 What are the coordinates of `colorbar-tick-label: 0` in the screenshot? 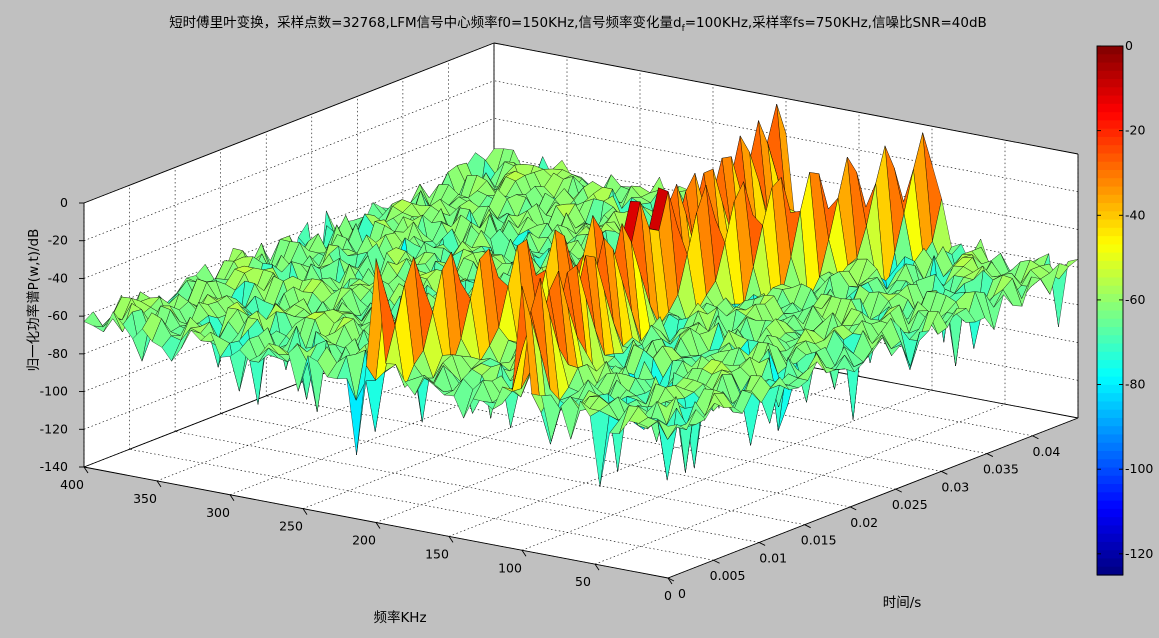 It's located at (1129, 45).